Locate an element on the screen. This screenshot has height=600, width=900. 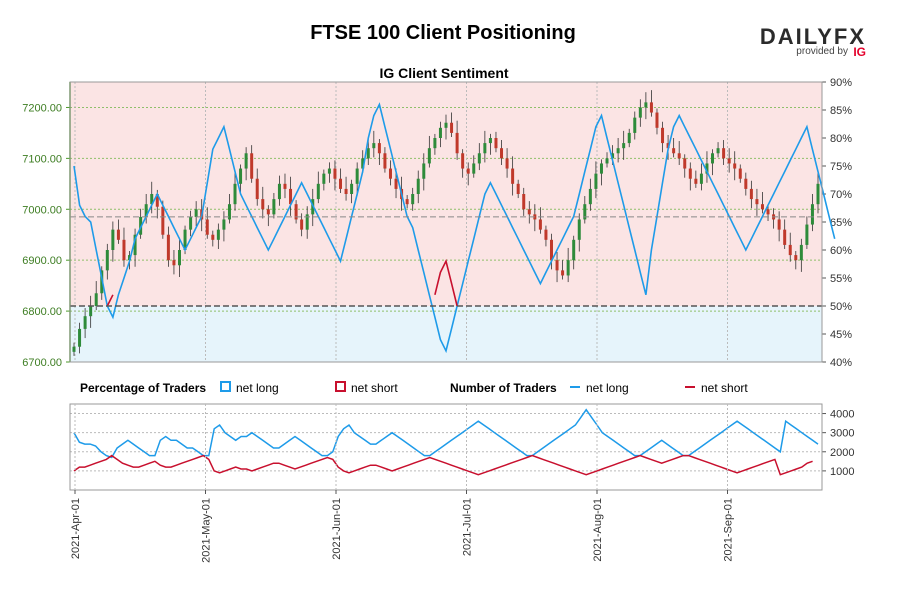
date-tick-label: 2021-Apr-01 is located at coordinates (76, 528).